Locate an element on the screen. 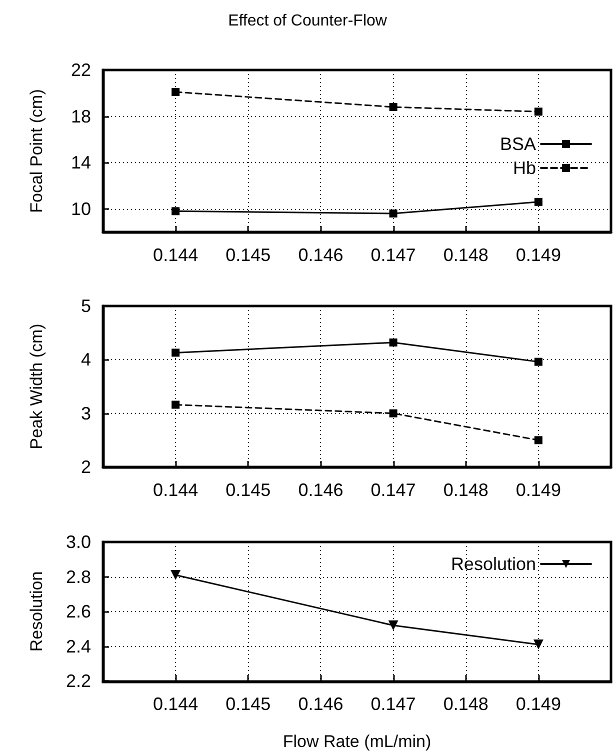  chart-title: Effect of Counter-Flow is located at coordinates (308, 21).